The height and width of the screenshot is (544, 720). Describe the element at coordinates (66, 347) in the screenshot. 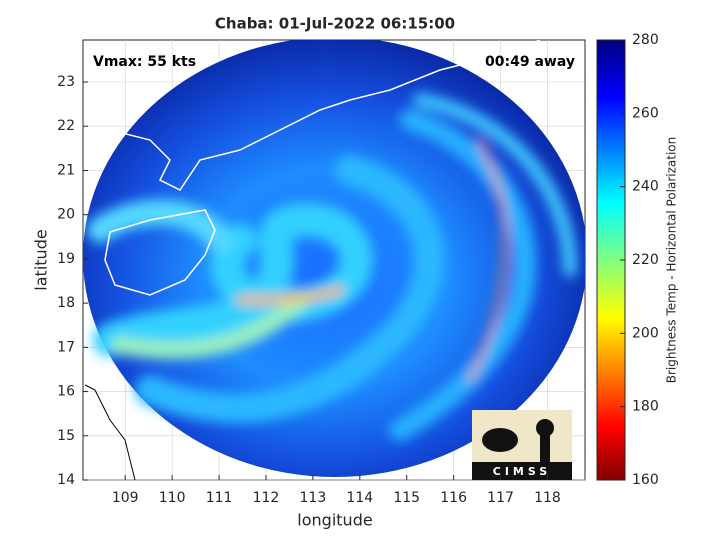

I see `y-tick-label: 17` at that location.